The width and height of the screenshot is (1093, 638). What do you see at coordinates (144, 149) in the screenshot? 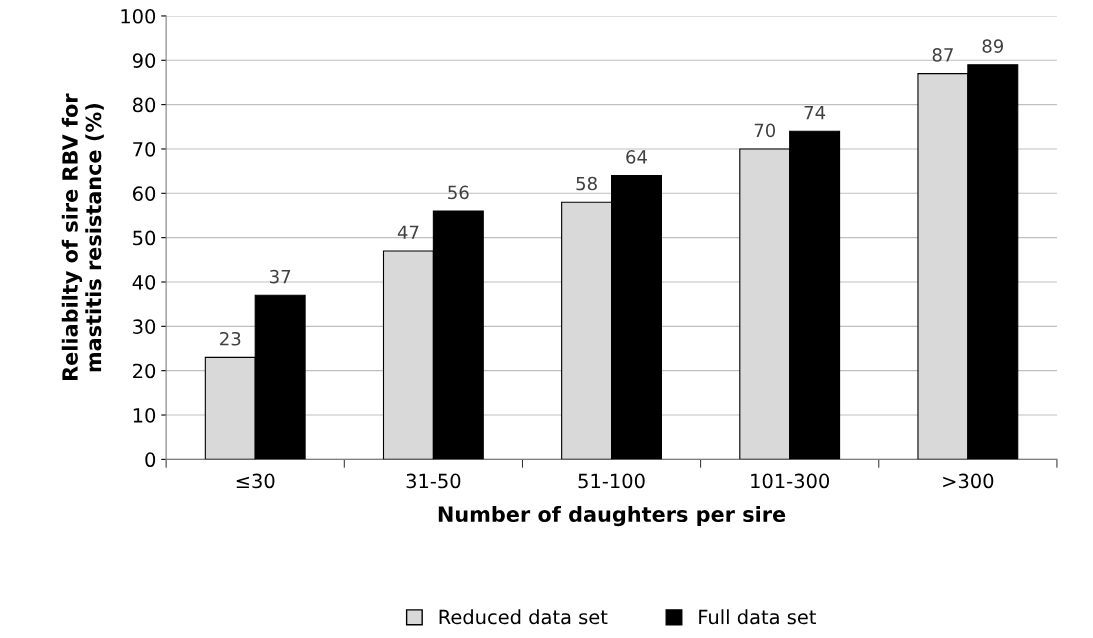
I see `y-tick-label: 70` at bounding box center [144, 149].